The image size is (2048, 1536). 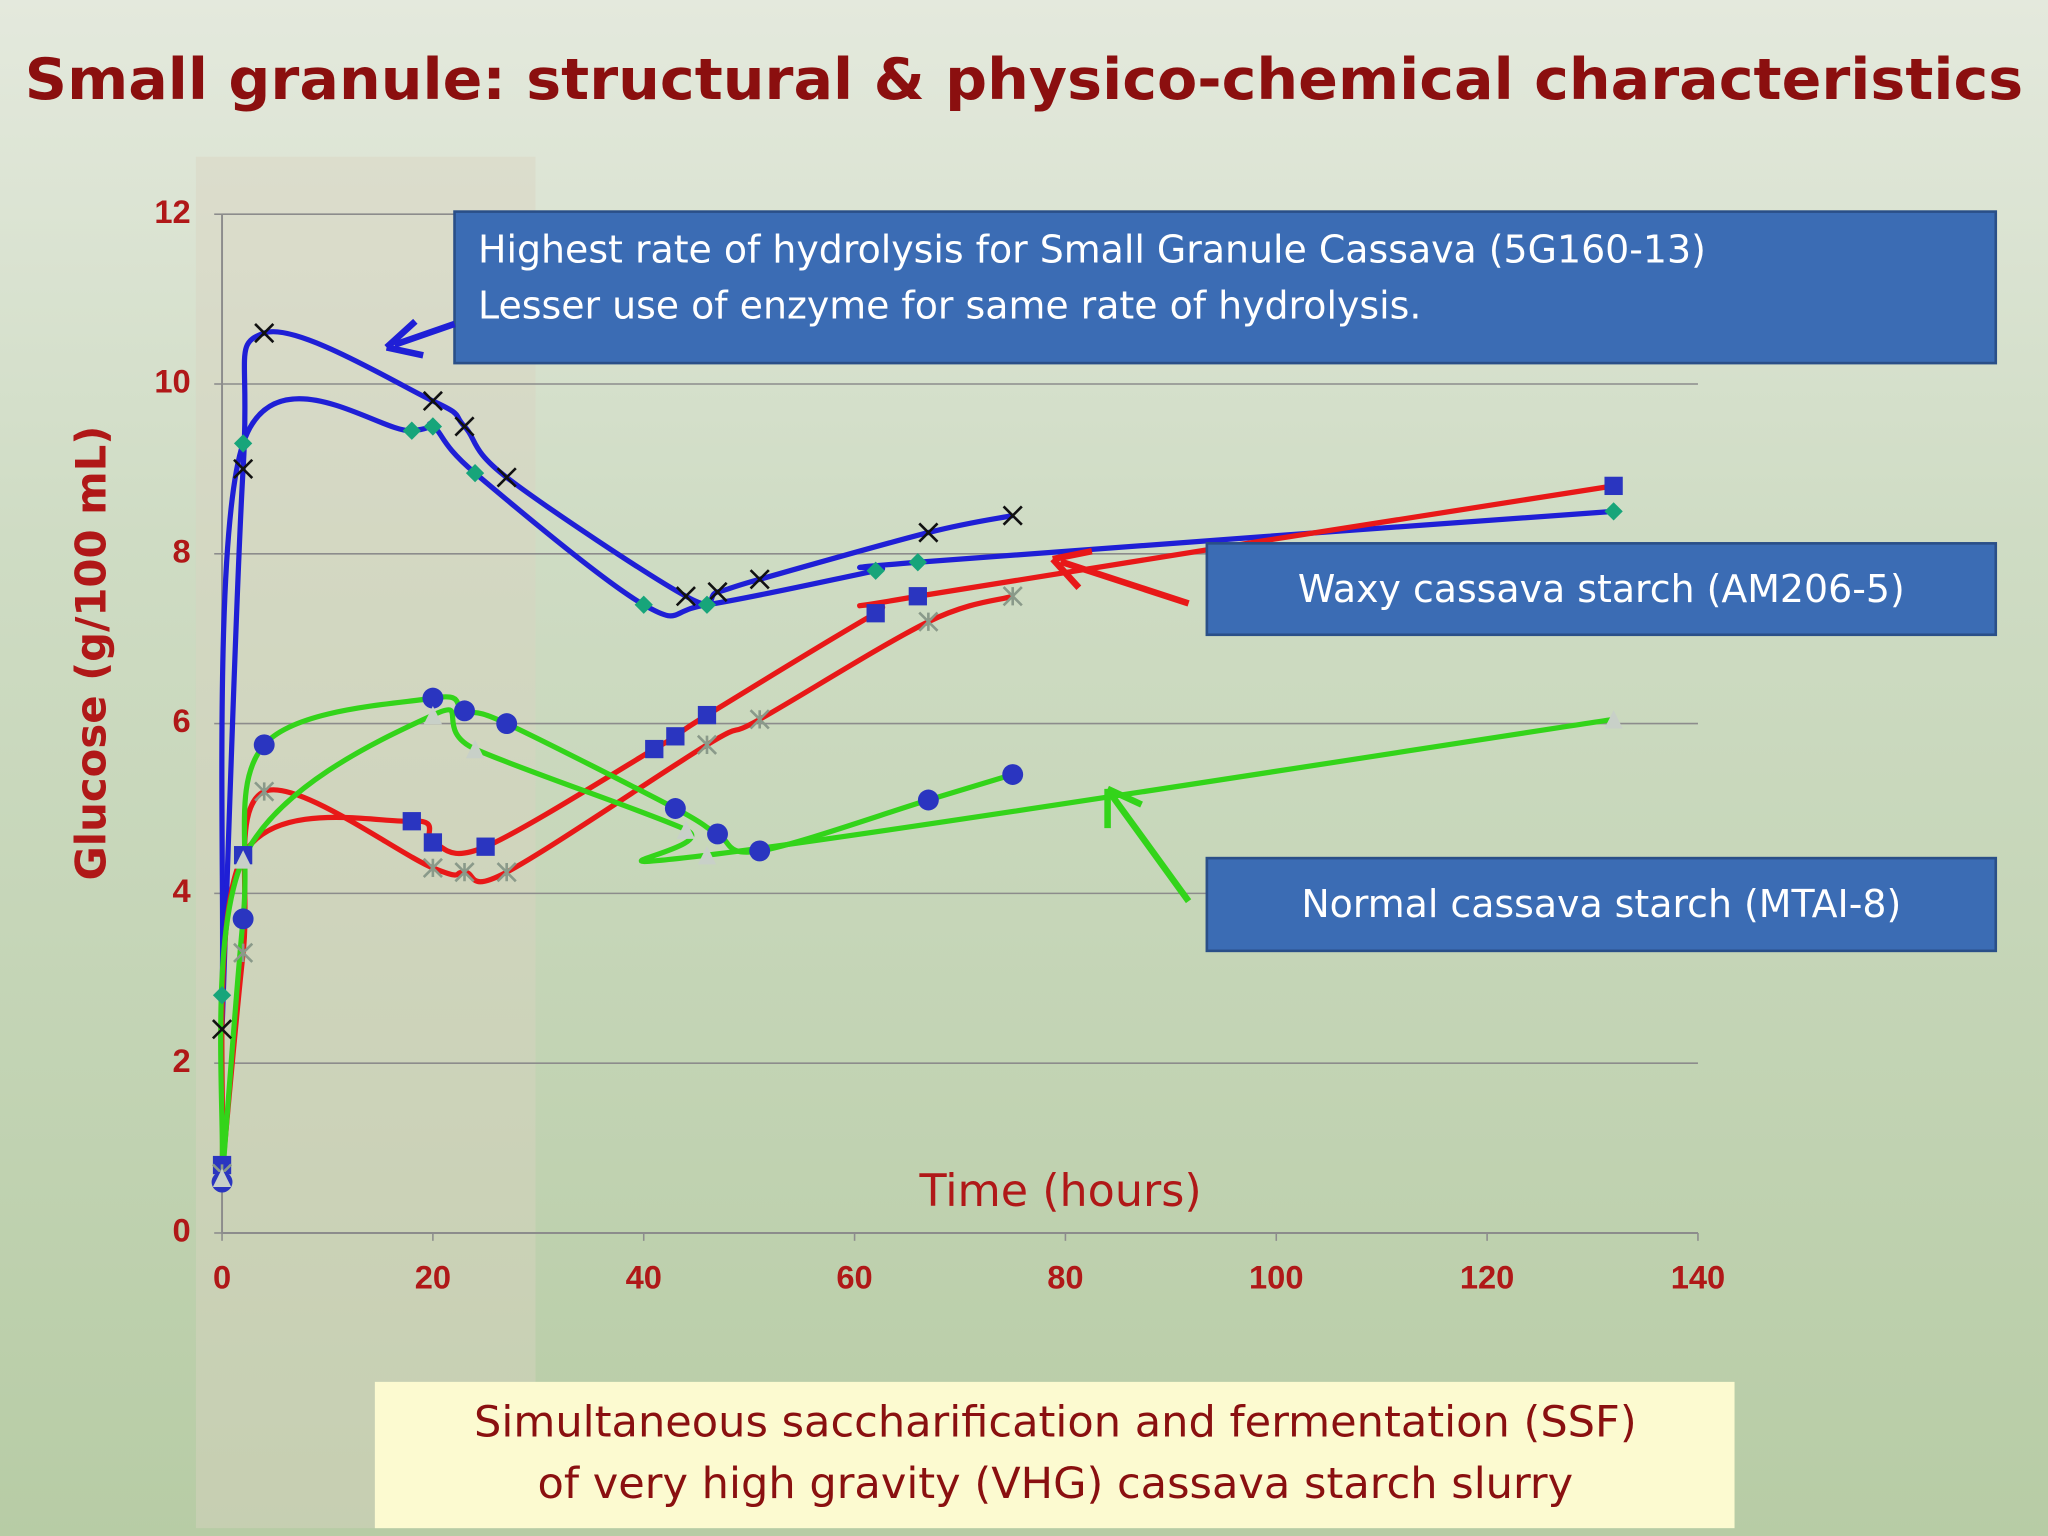 I want to click on y-tick-label: 4, so click(x=182, y=890).